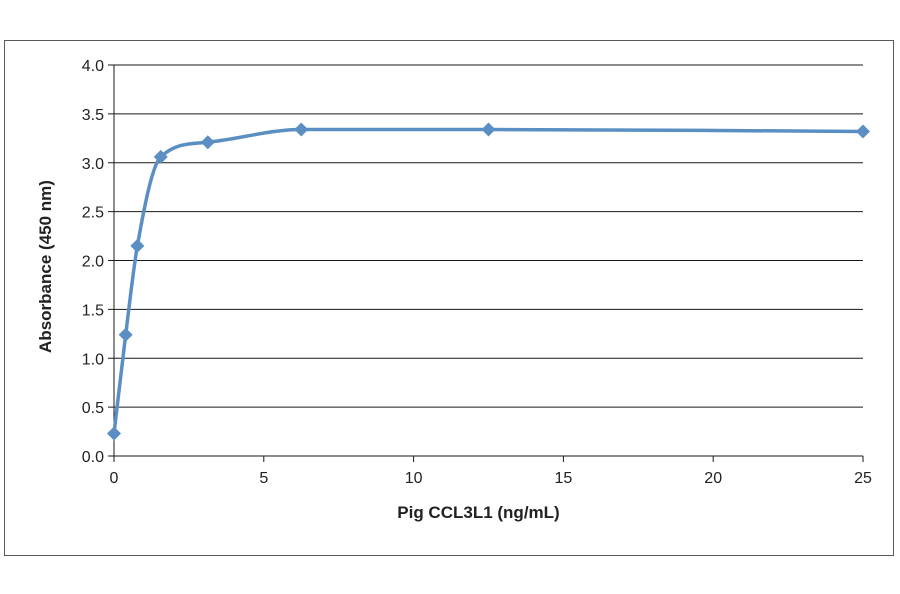  I want to click on x-tick-label-4: 20, so click(713, 478).